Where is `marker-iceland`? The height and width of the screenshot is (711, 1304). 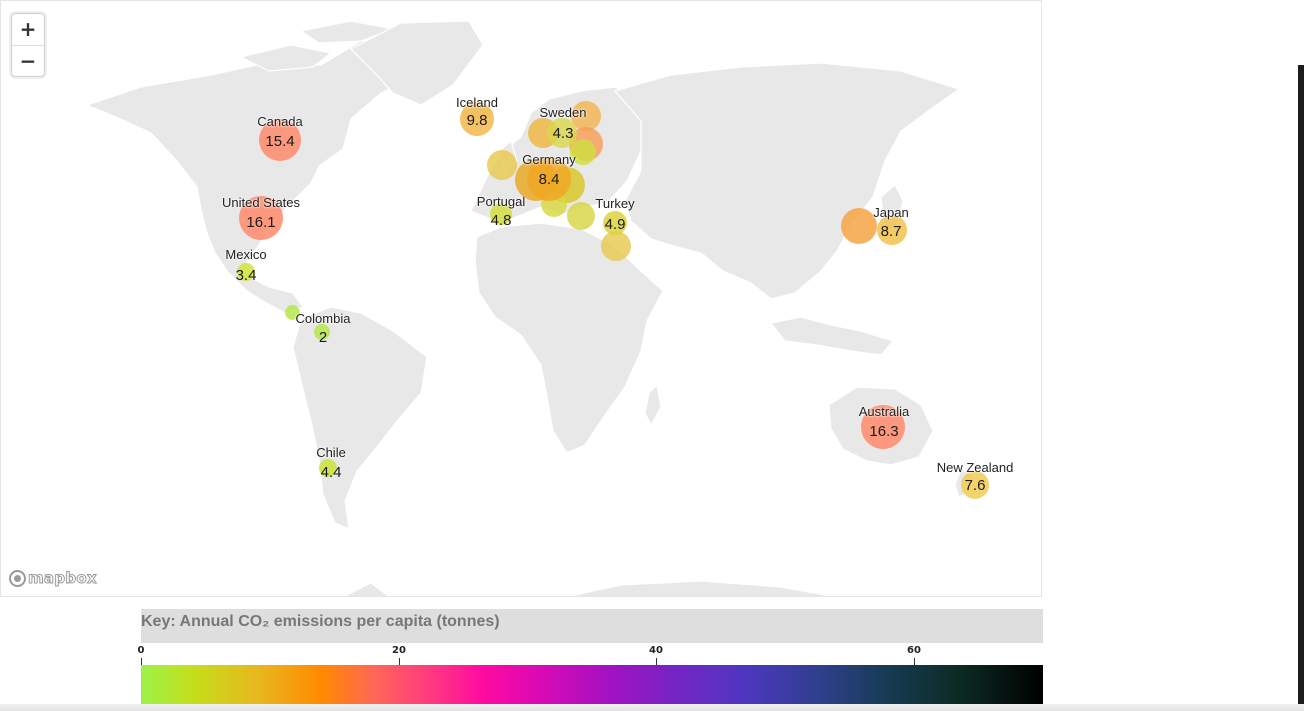 marker-iceland is located at coordinates (477, 119).